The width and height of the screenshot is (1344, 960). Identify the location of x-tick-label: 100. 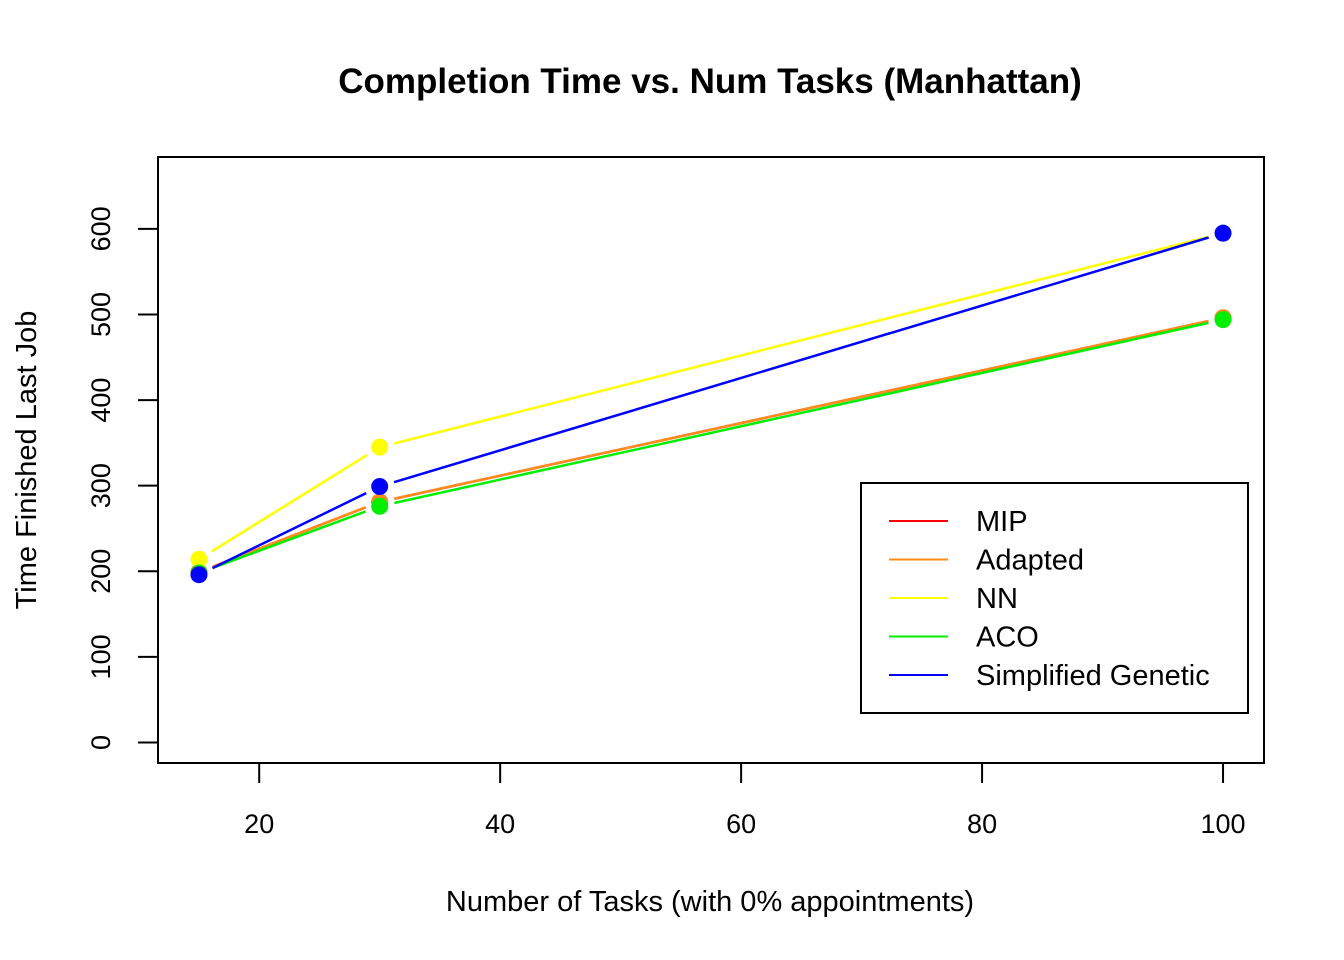
(1223, 824).